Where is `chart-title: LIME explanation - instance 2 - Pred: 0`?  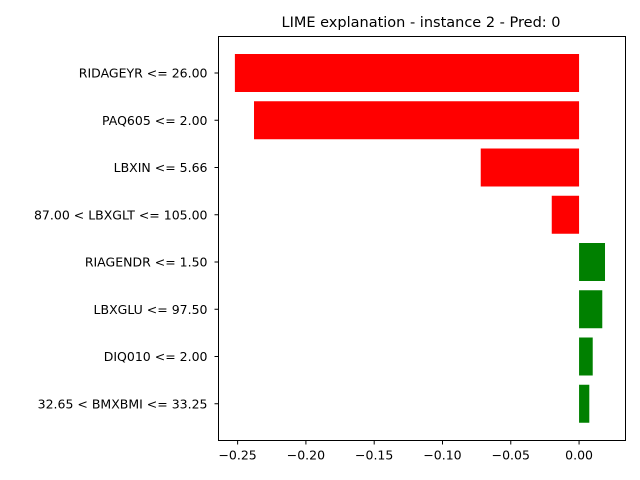
chart-title: LIME explanation - instance 2 - Pred: 0 is located at coordinates (421, 23).